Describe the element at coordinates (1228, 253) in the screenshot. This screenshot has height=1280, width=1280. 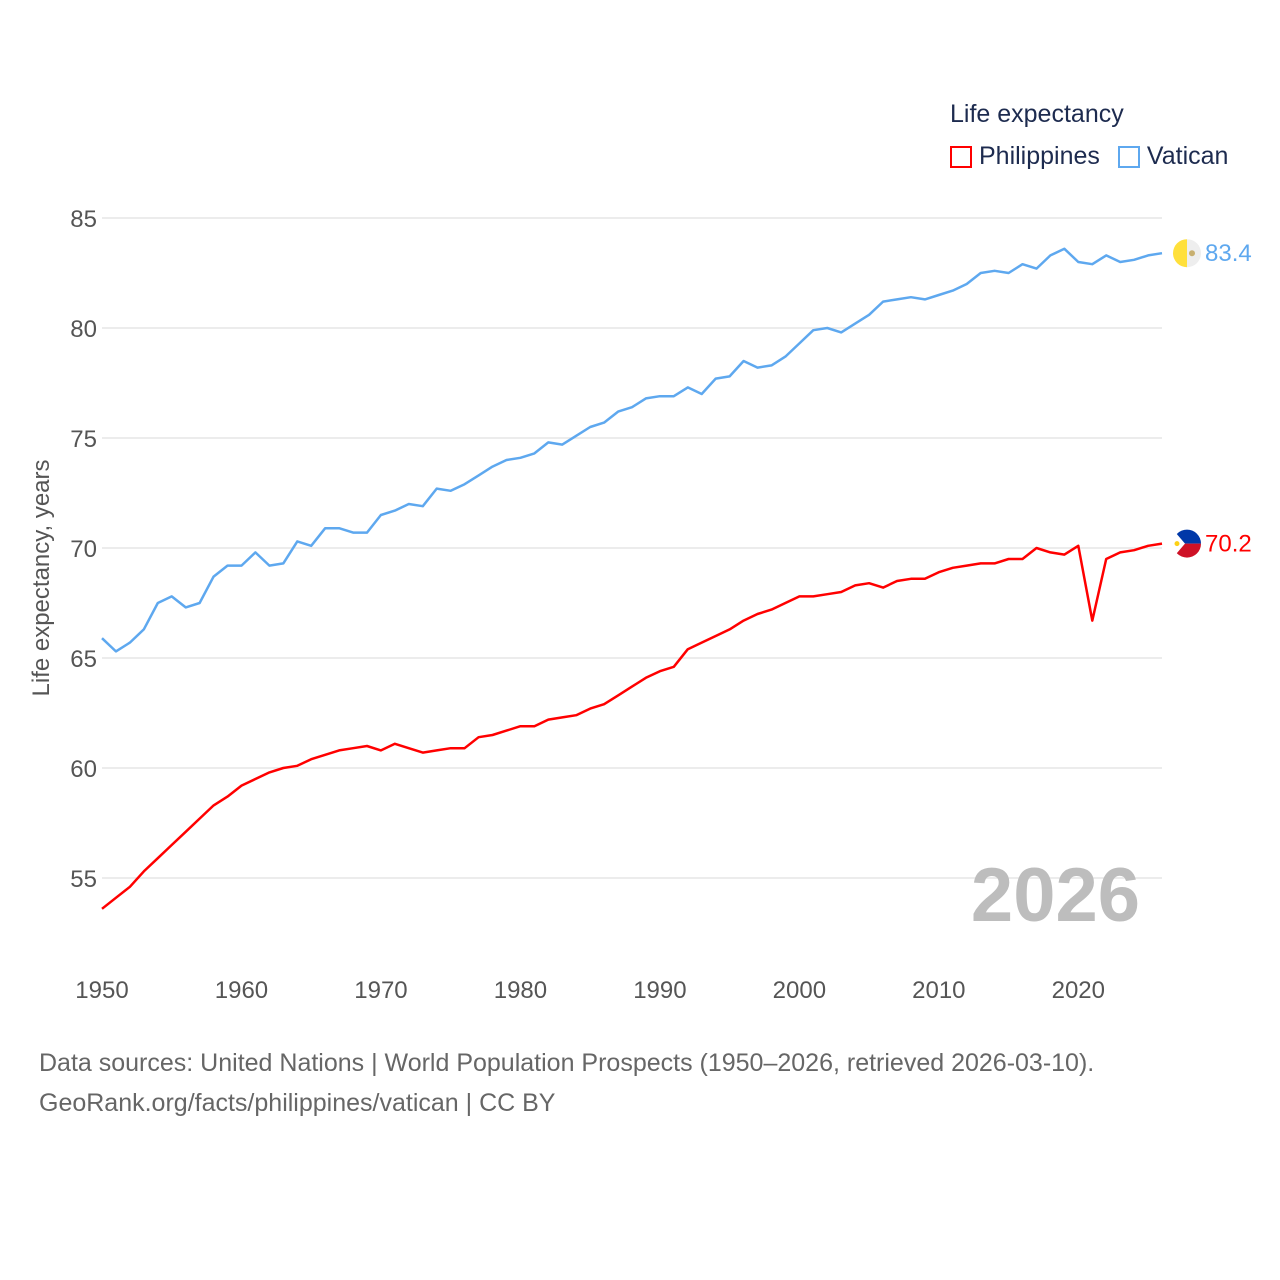
I see `end-value-label: 83.4` at that location.